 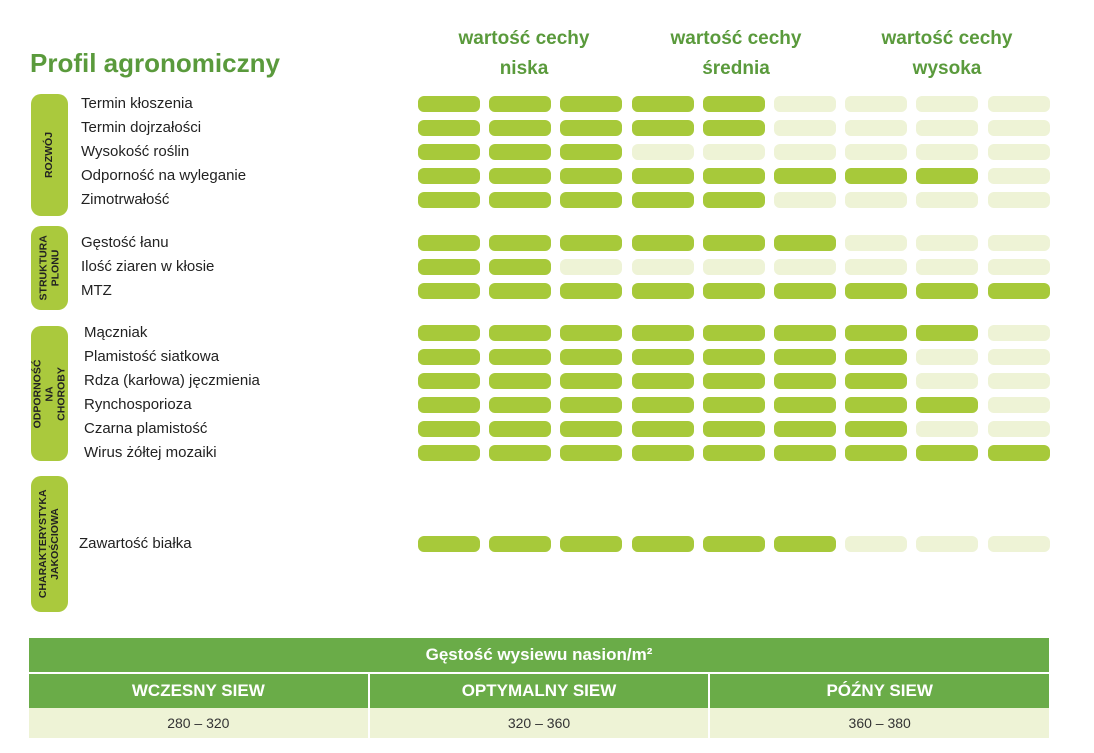 What do you see at coordinates (736, 68) in the screenshot?
I see `column-header-line2: średnia` at bounding box center [736, 68].